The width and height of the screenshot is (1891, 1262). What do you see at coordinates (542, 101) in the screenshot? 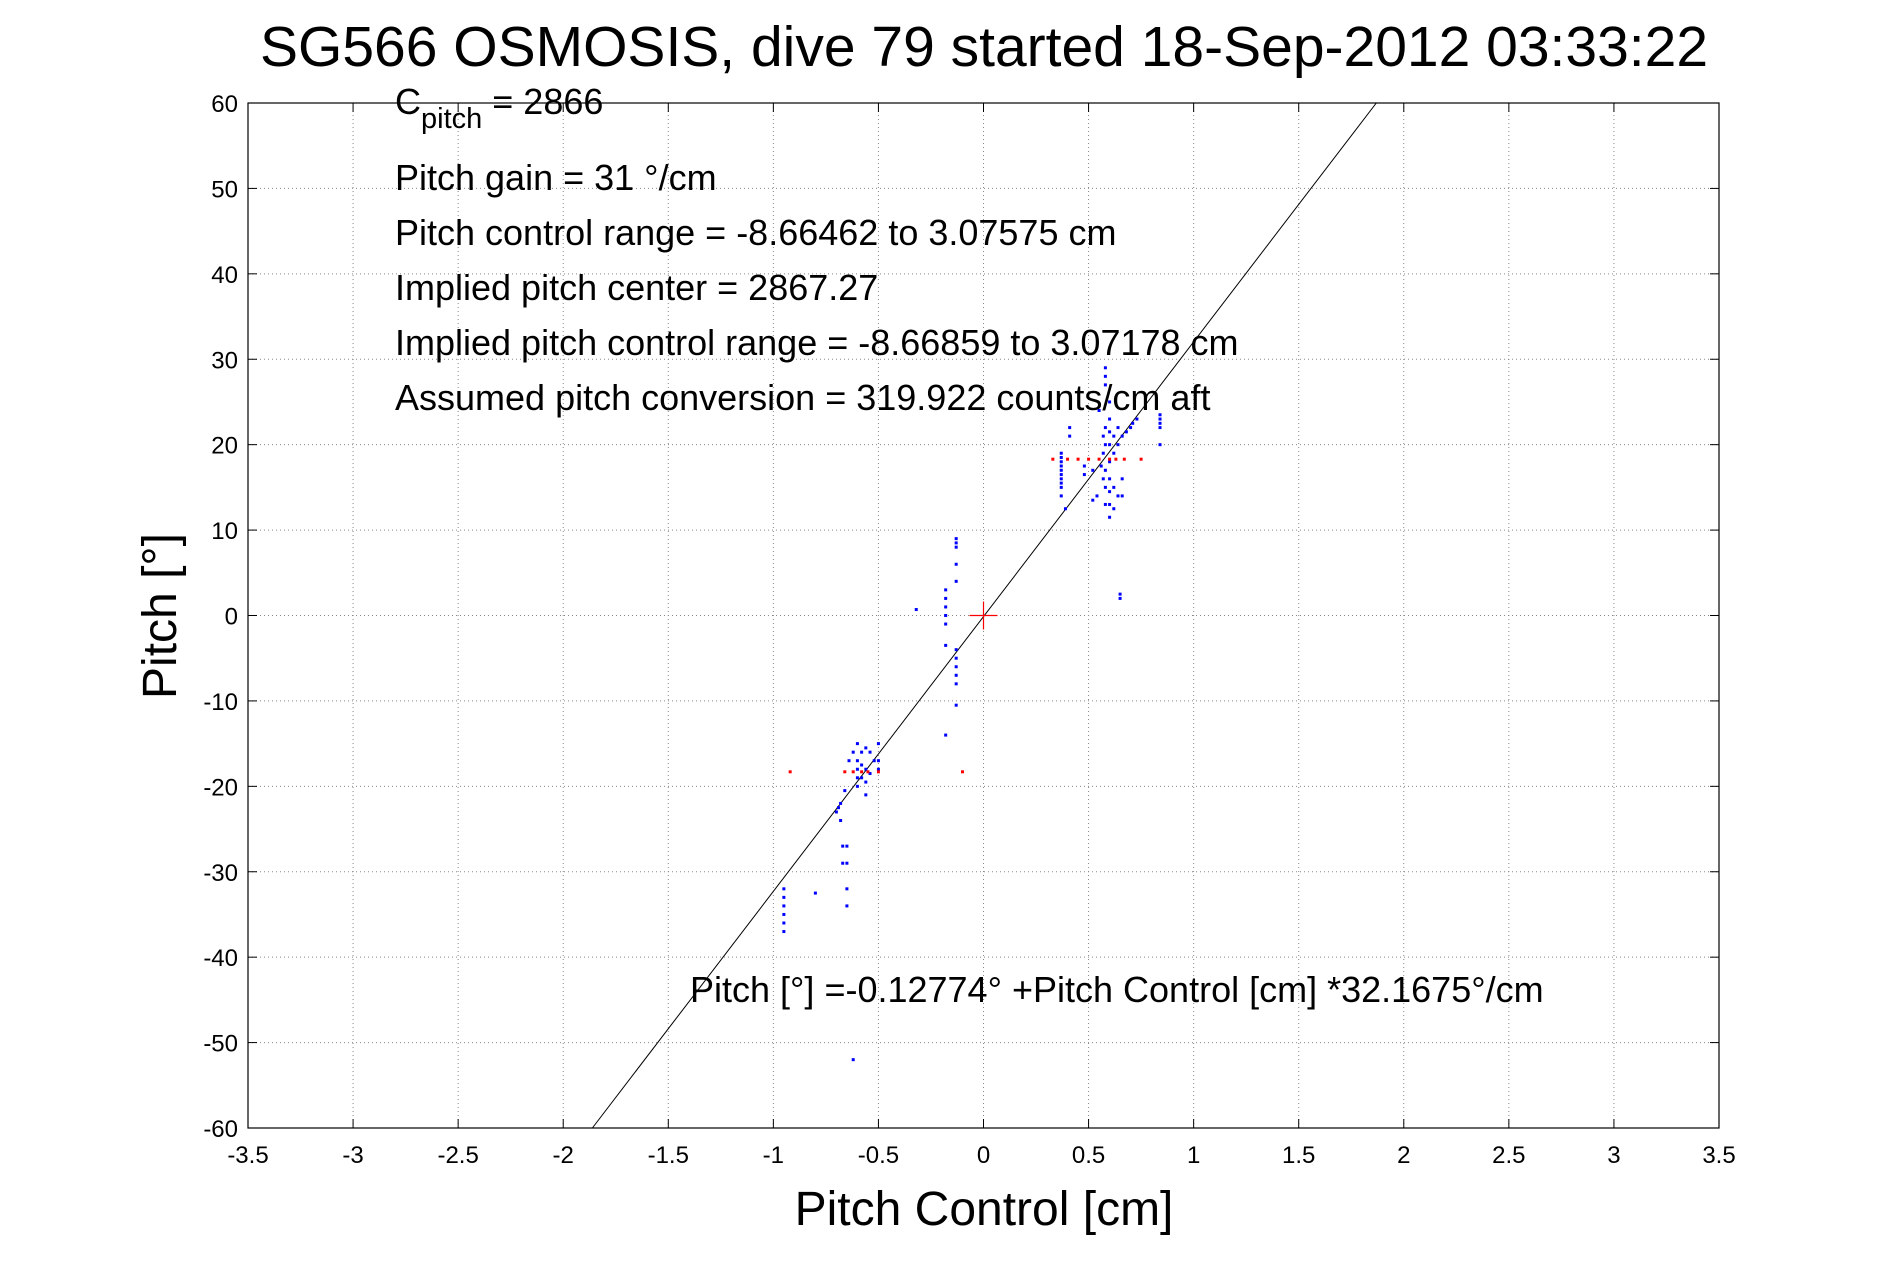
I see `c-pitch-value: = 2866` at bounding box center [542, 101].